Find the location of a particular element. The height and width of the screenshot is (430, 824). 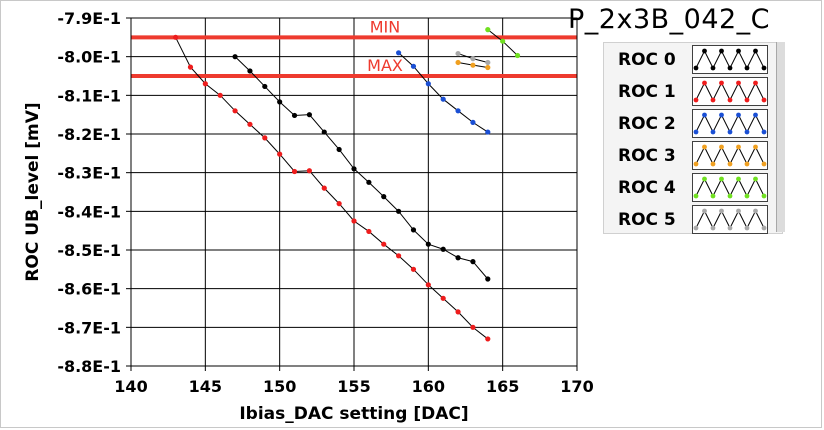

y-tick-label: -8.6E-1 is located at coordinates (89, 289).